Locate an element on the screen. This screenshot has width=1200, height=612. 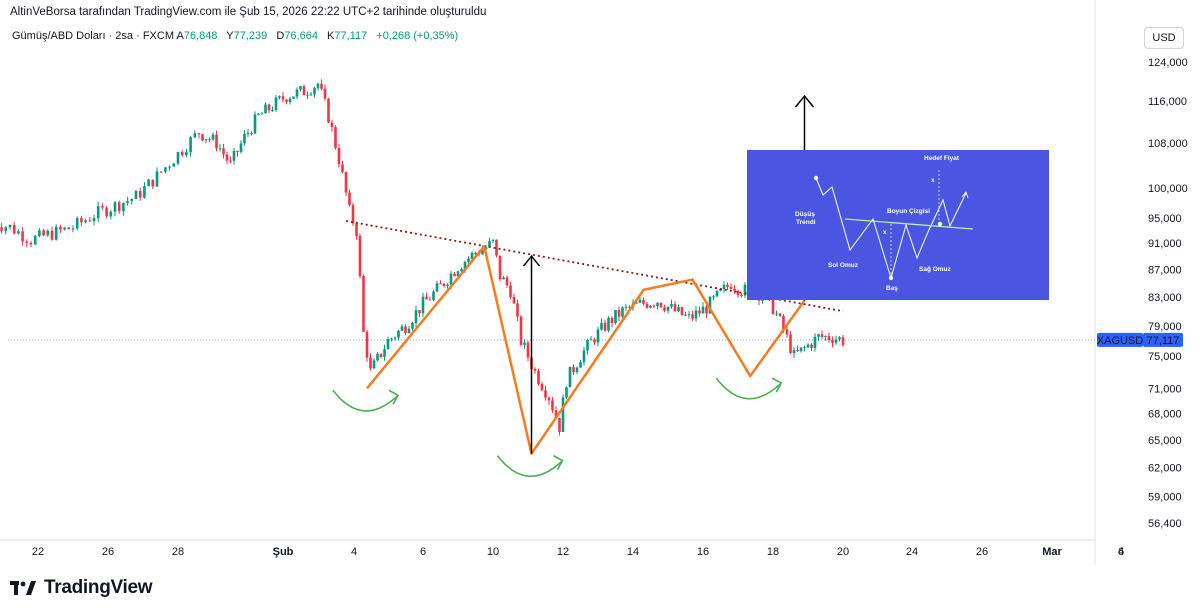
inset-background is located at coordinates (898, 225).